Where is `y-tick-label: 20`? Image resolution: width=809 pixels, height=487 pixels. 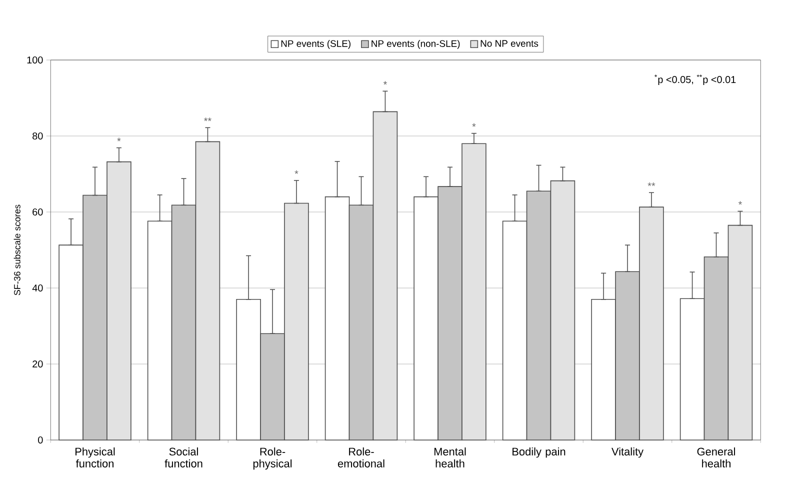
y-tick-label: 20 is located at coordinates (37, 364).